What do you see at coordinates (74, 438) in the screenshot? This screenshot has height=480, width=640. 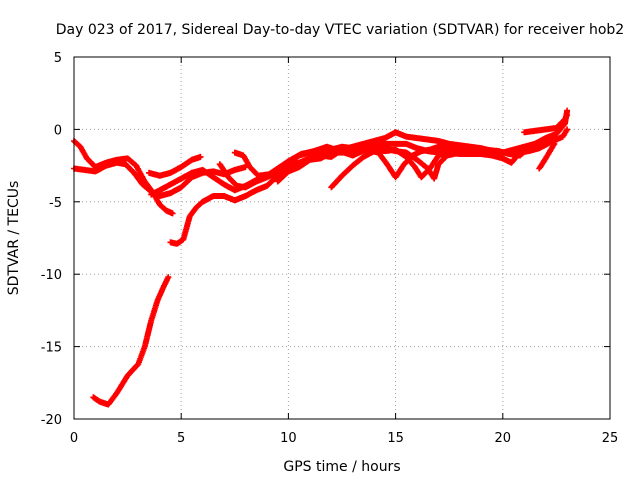 I see `x-tick-label: 0` at bounding box center [74, 438].